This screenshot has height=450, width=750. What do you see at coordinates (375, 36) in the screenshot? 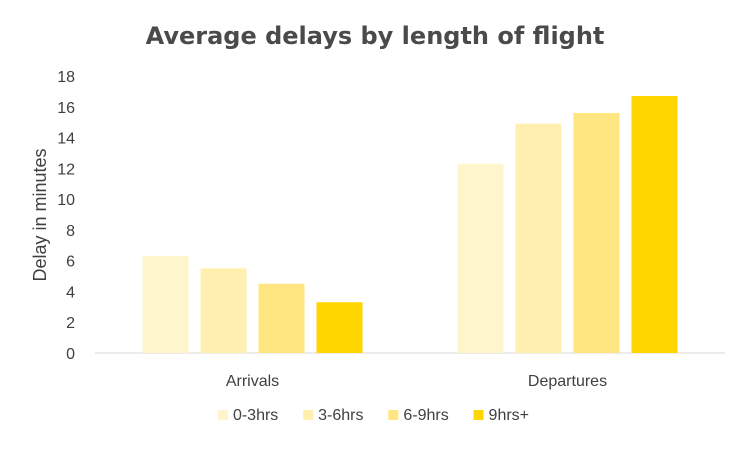
I see `chart-title: Average delays by length of flight` at bounding box center [375, 36].